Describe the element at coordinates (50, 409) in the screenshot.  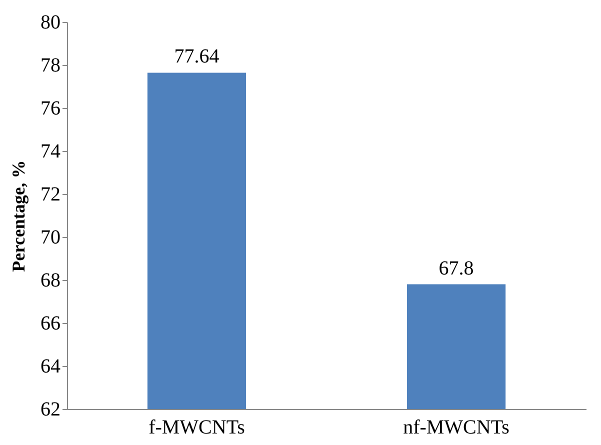
I see `y-tick-label: 62` at that location.